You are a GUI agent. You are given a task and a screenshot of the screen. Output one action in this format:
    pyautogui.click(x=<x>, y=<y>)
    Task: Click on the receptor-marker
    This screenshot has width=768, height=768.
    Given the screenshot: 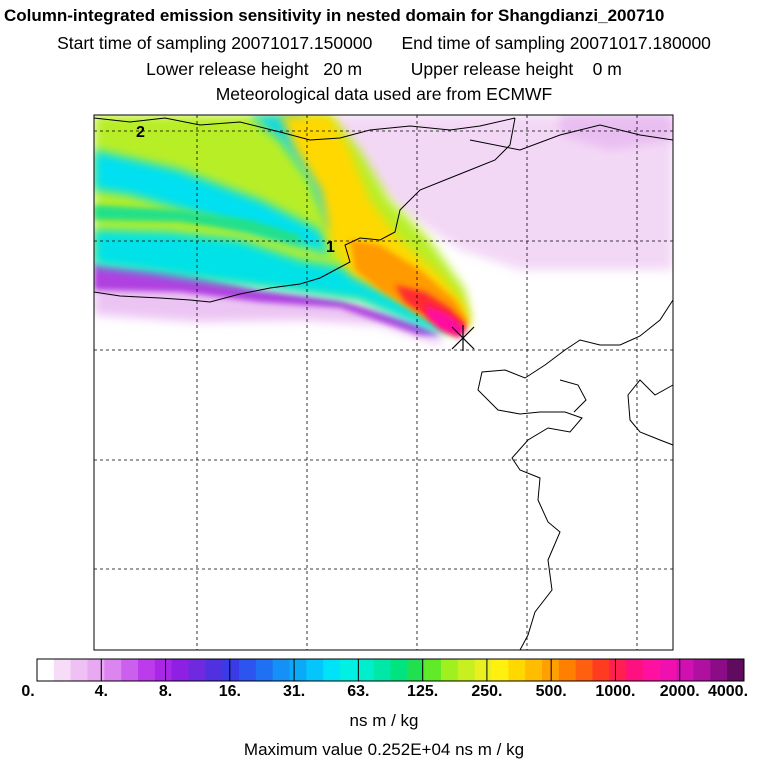 What is the action you would take?
    pyautogui.click(x=463, y=338)
    